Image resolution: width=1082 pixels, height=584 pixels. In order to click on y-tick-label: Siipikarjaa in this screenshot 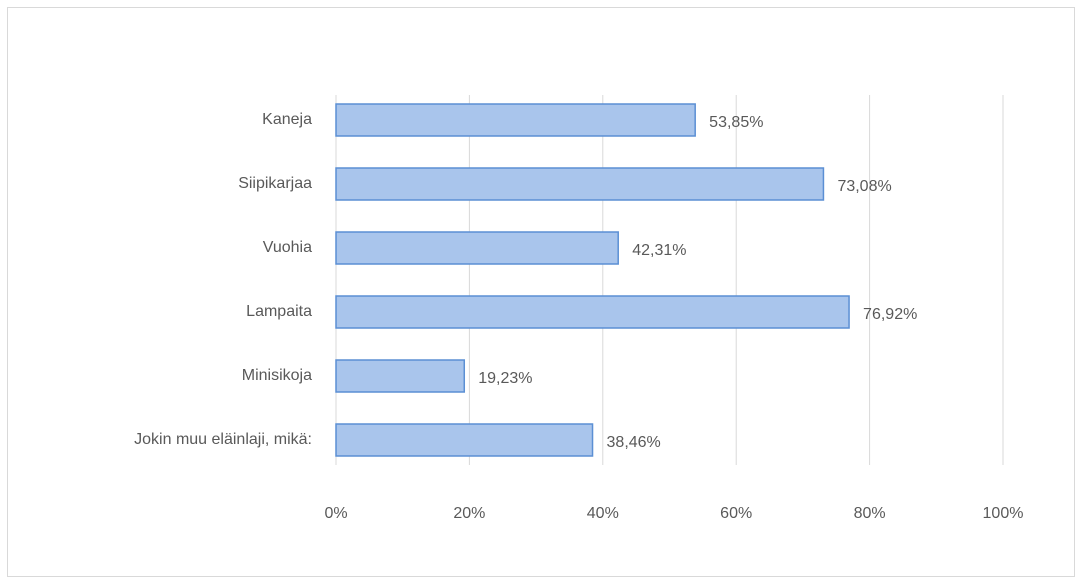, I will do `click(275, 183)`.